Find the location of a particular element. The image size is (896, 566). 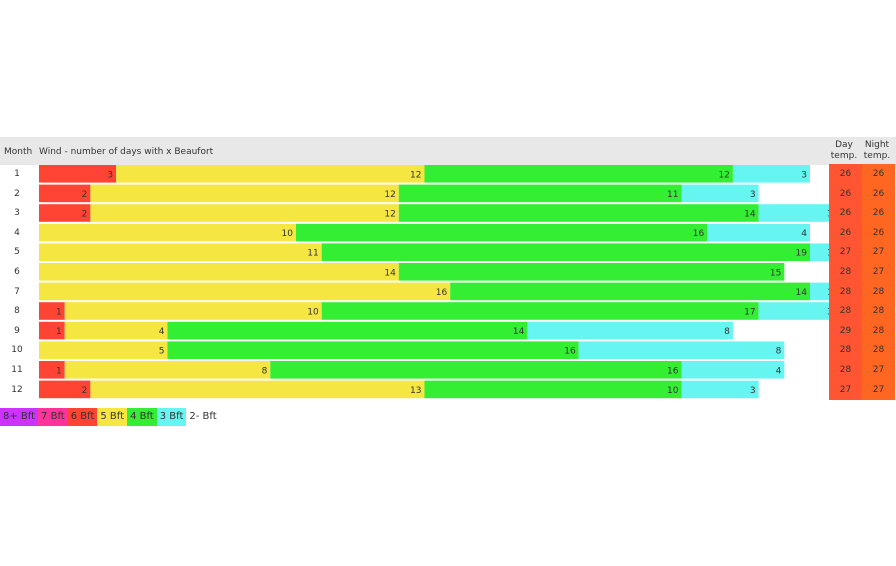

month-label: 1 is located at coordinates (17, 174).